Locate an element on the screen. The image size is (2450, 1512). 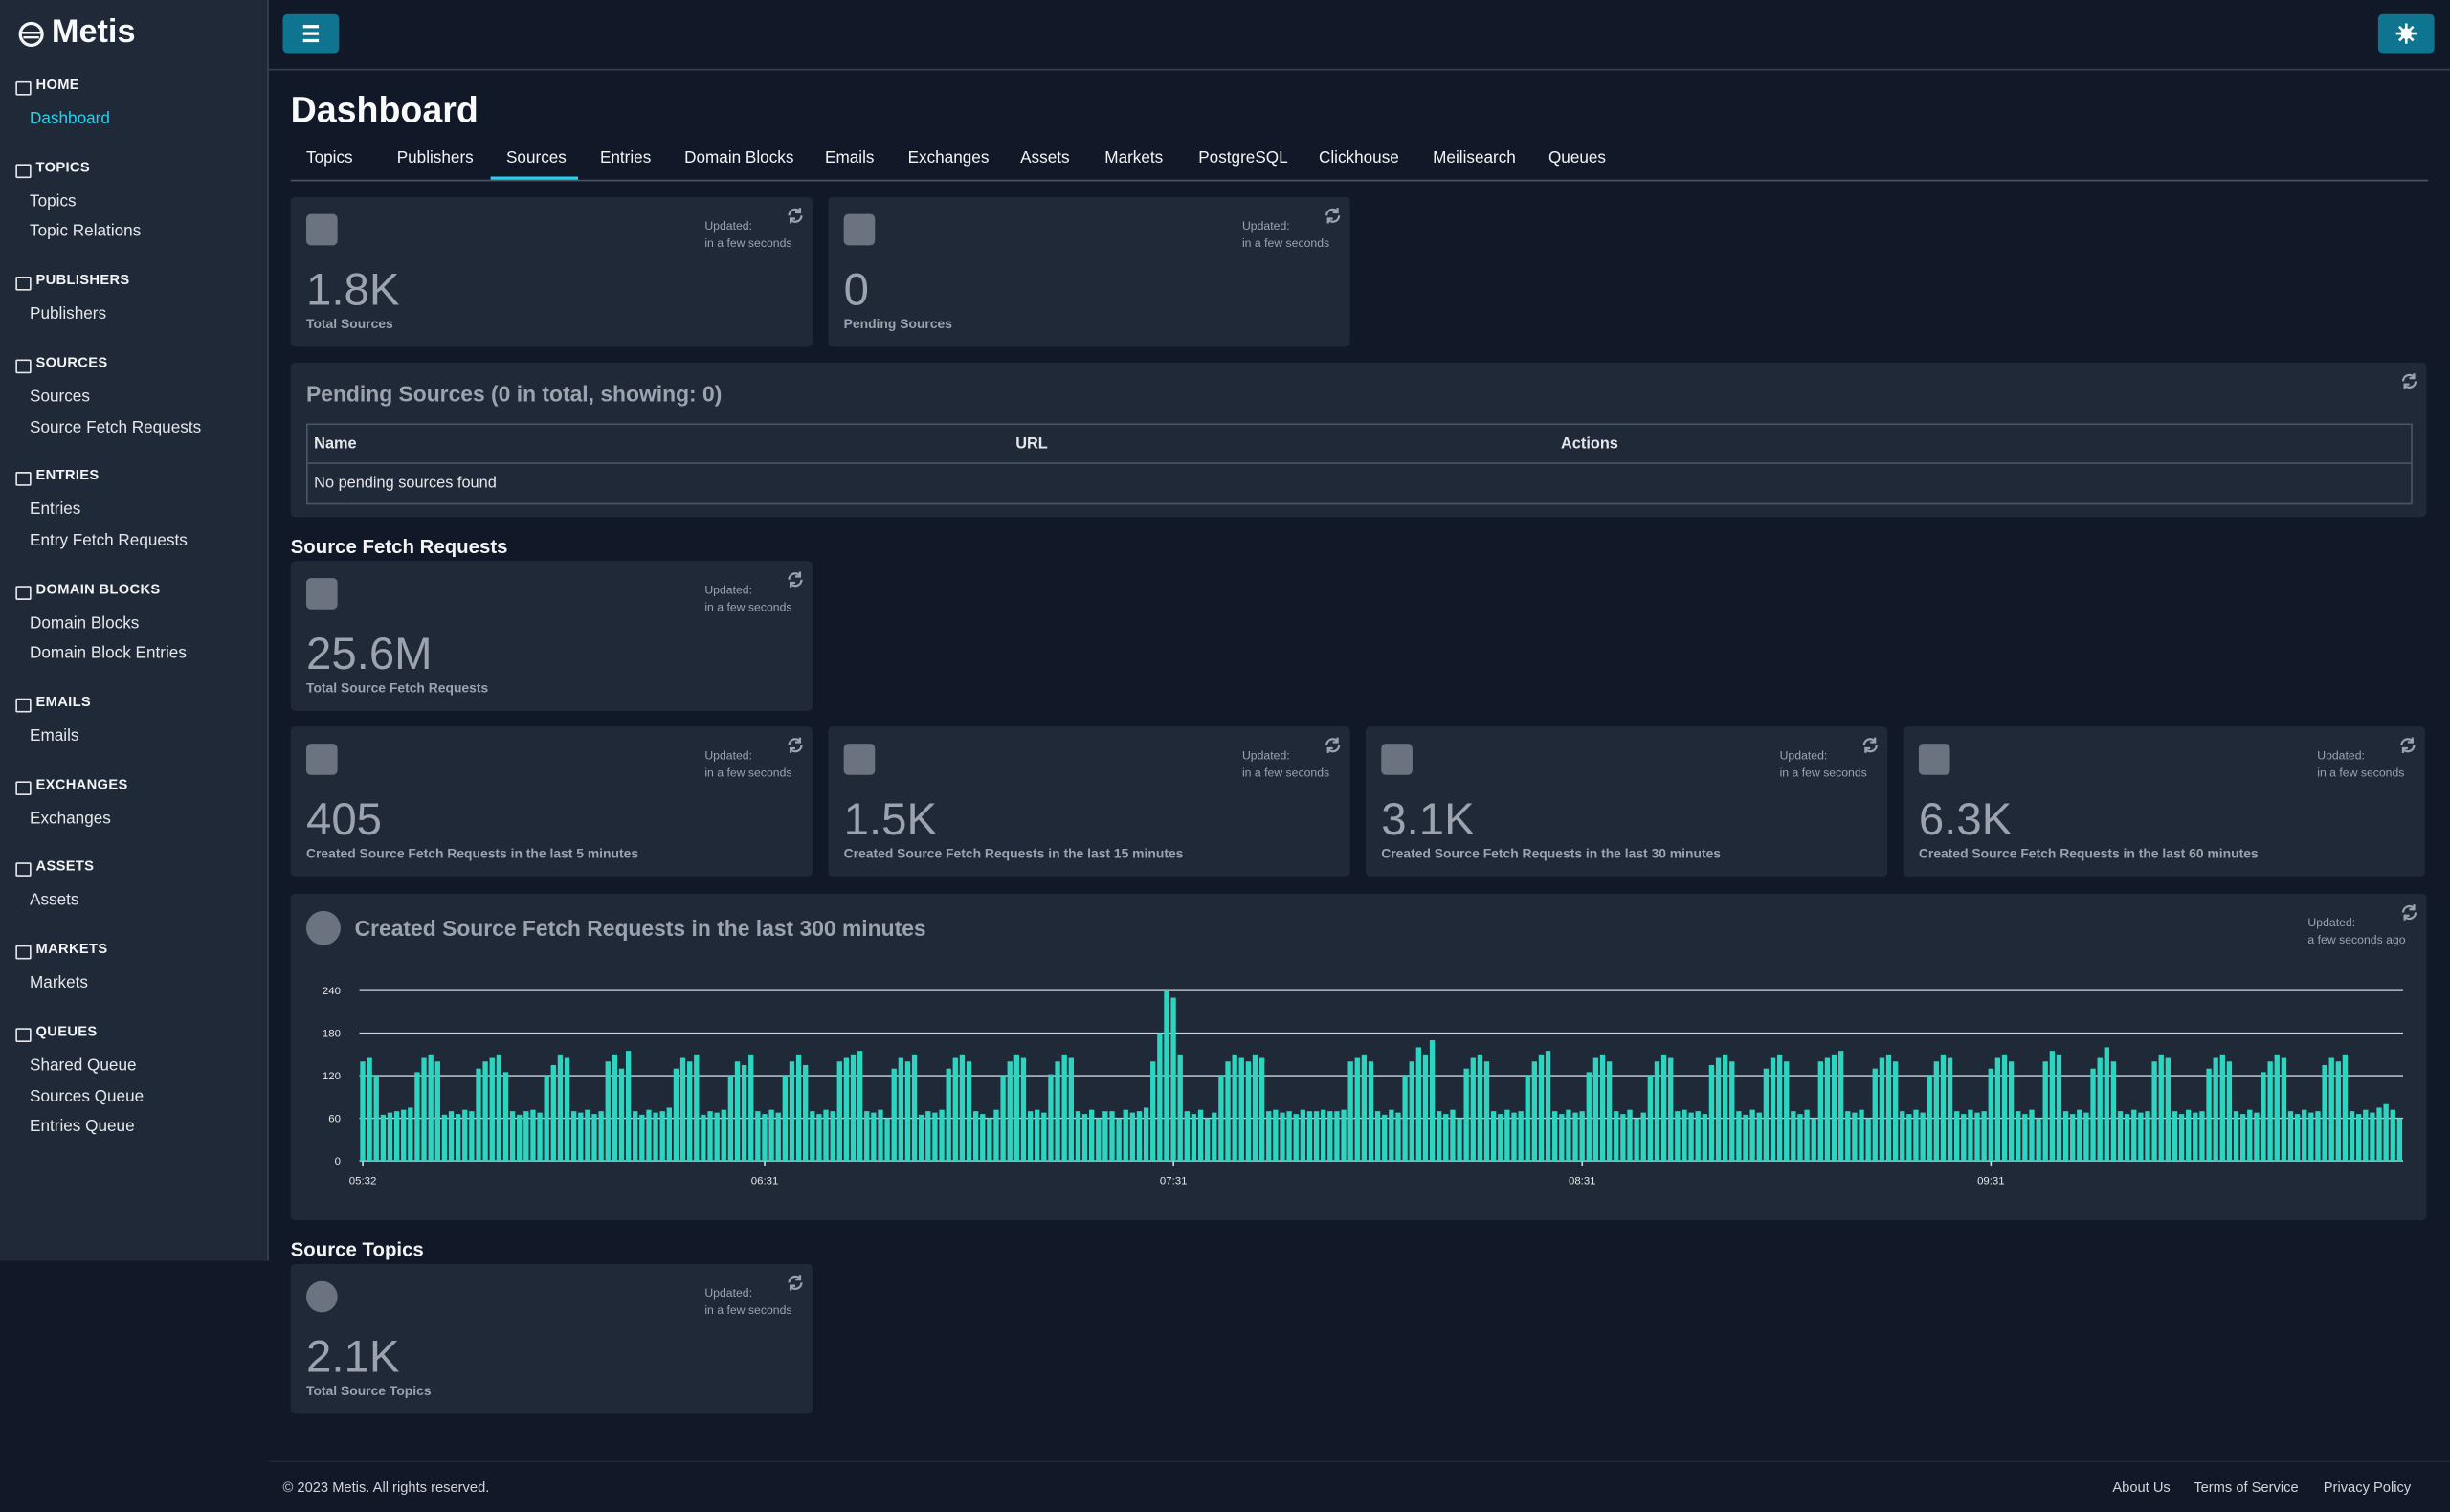
footer-link: Terms of Service is located at coordinates (2246, 1487).